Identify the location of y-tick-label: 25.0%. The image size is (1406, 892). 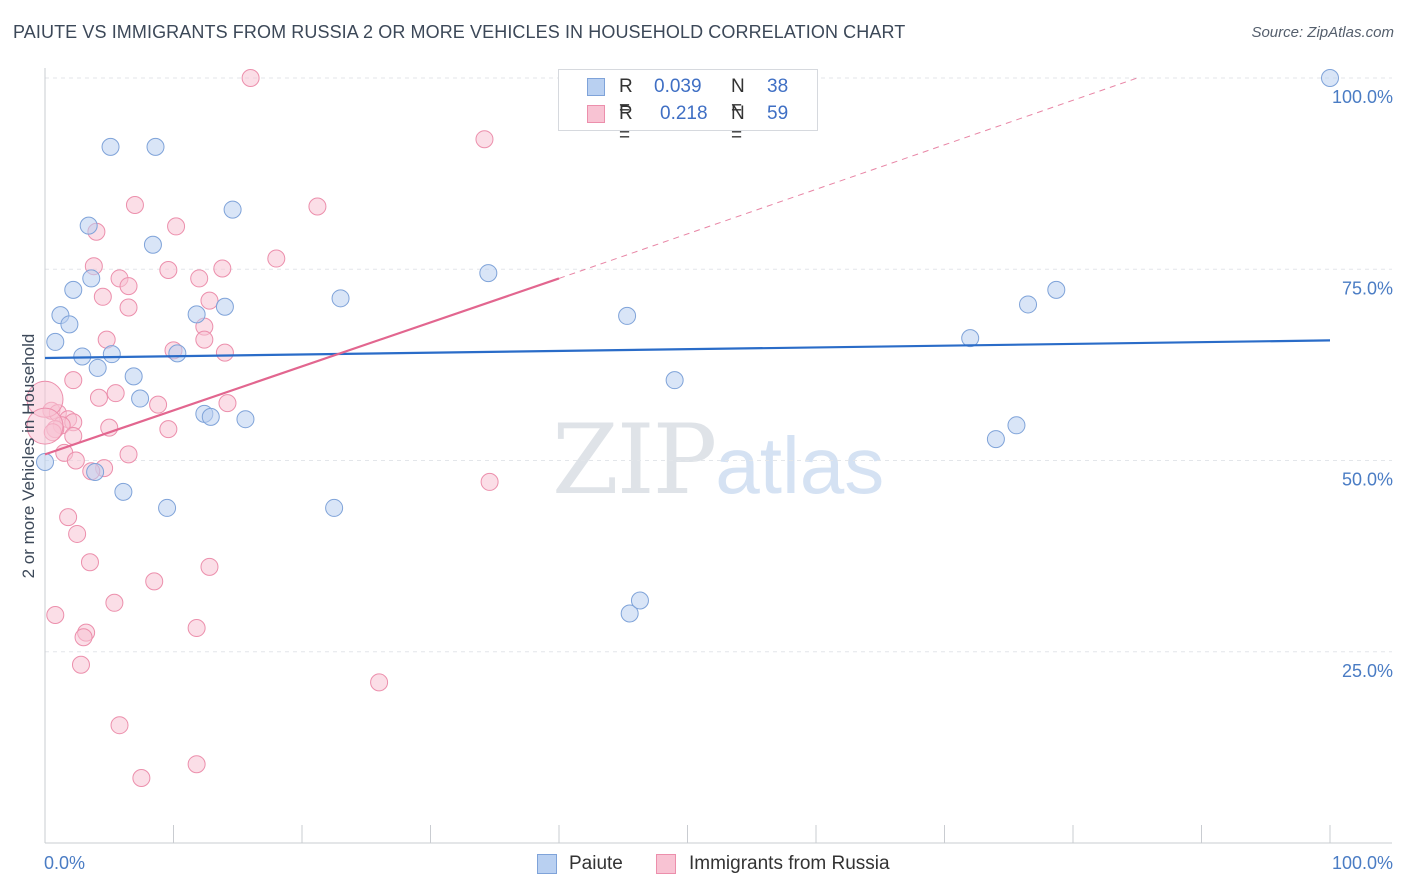
(1367, 671).